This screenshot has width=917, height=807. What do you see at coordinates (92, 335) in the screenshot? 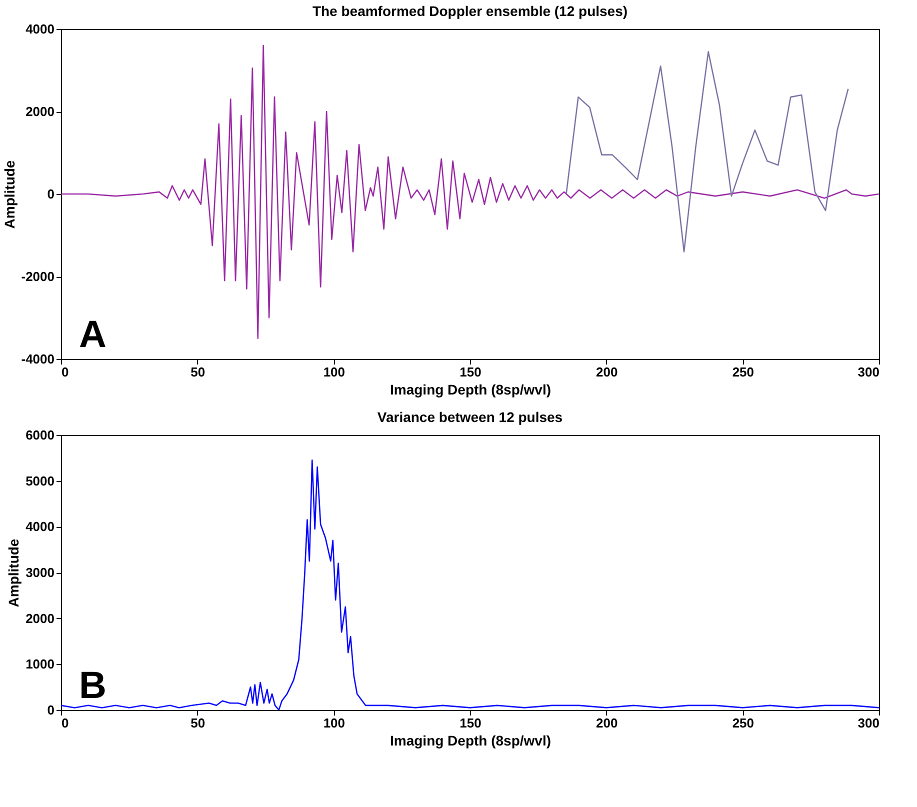
I see `annotation: A` at bounding box center [92, 335].